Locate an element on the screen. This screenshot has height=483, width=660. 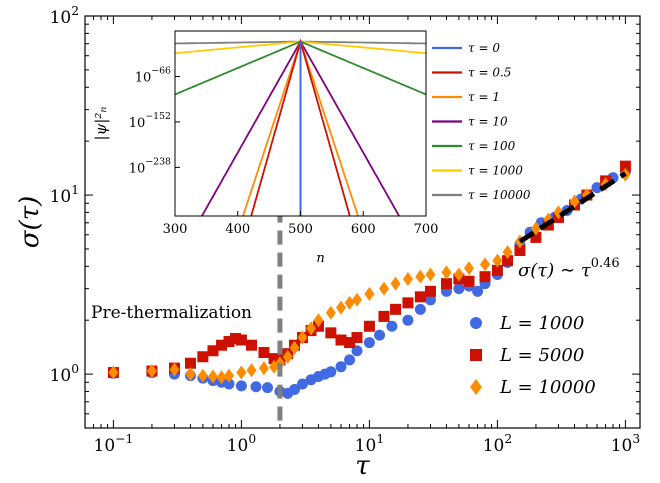
inset-y-tick-label: 10−66 is located at coordinates (153, 75).